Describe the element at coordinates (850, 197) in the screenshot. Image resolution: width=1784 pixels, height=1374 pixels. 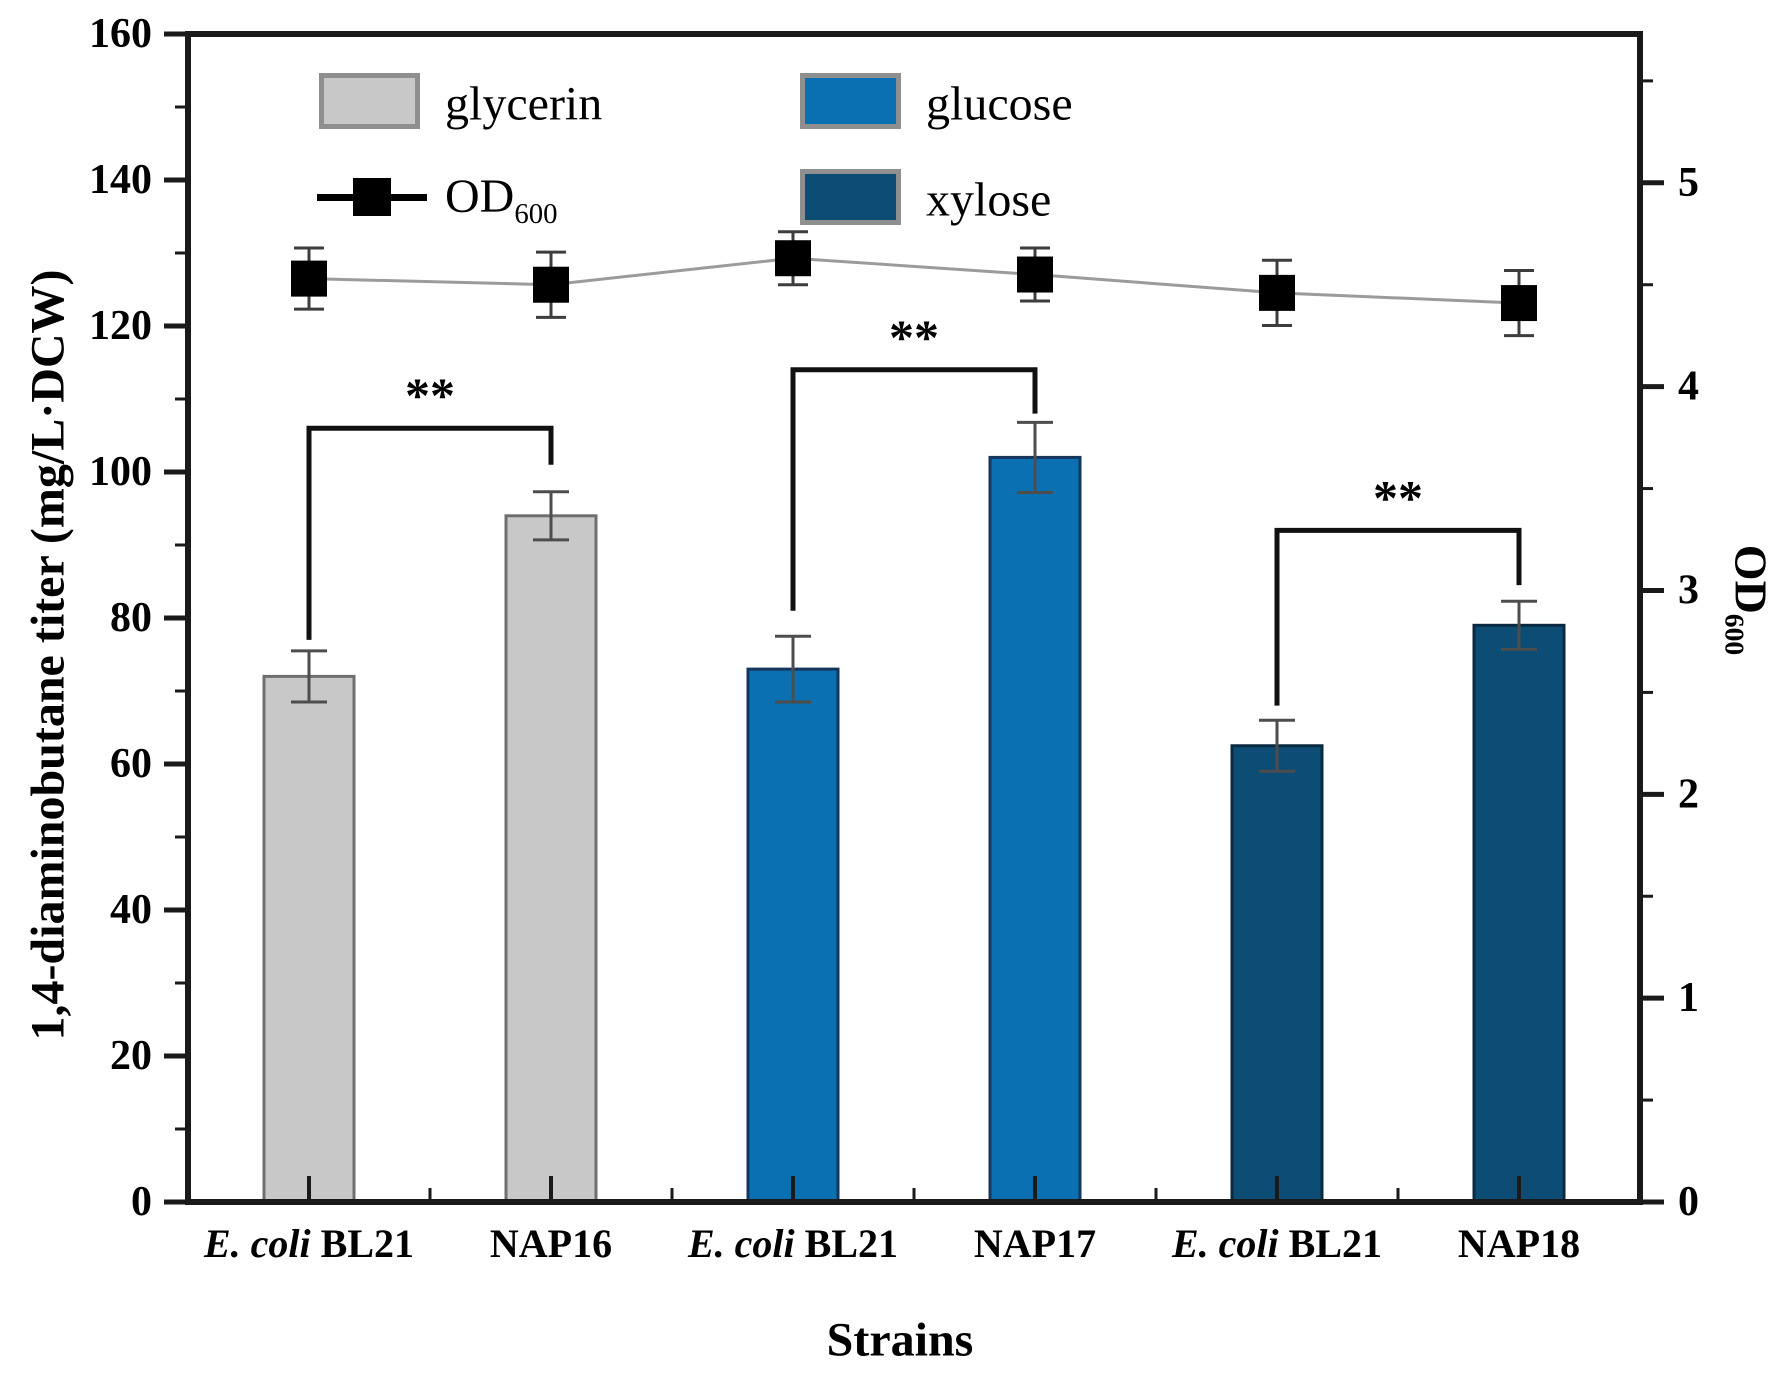
I see `legend-swatch-xylose` at that location.